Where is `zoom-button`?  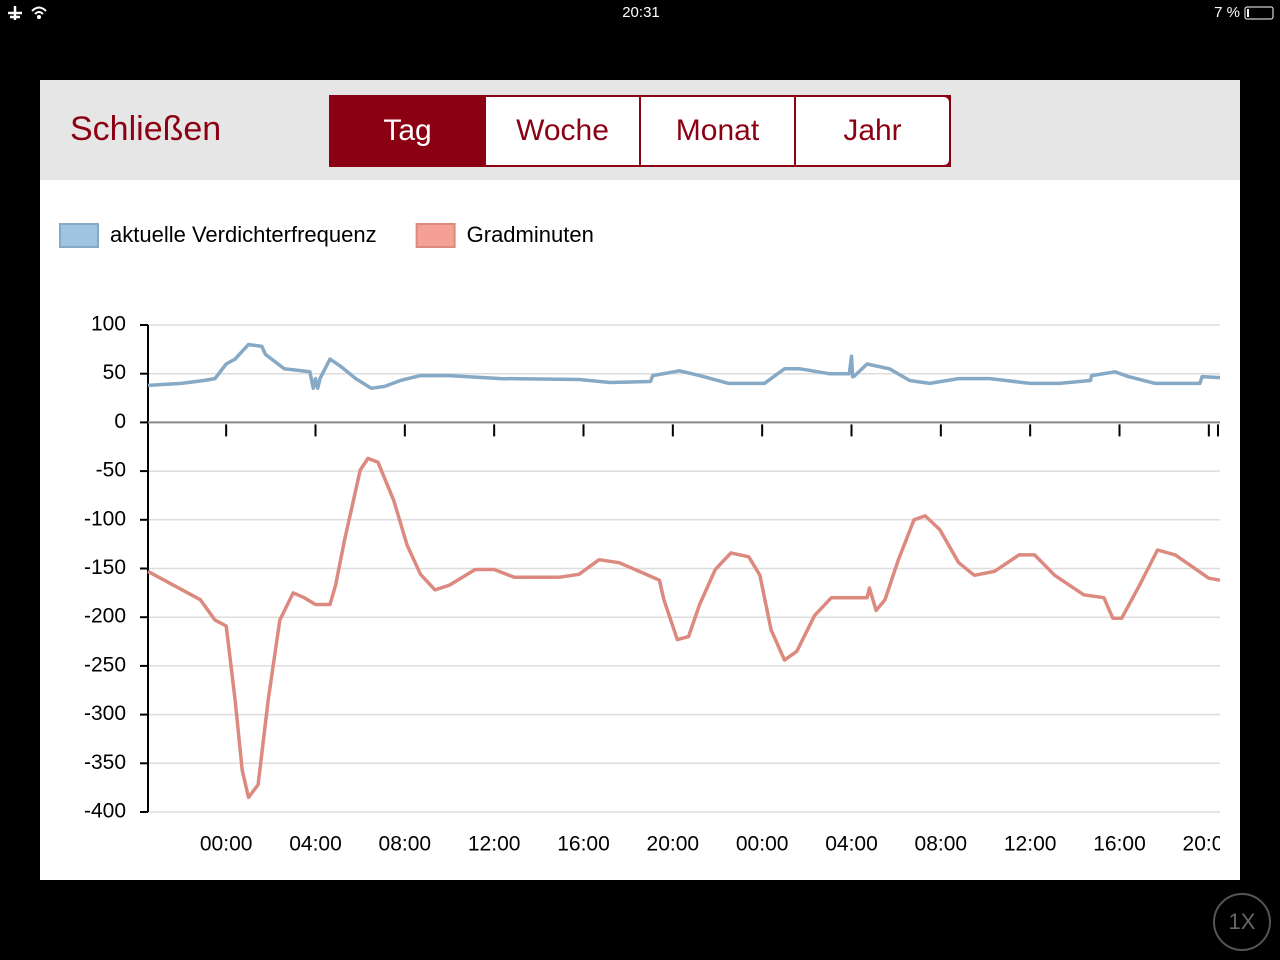
zoom-button is located at coordinates (1242, 922).